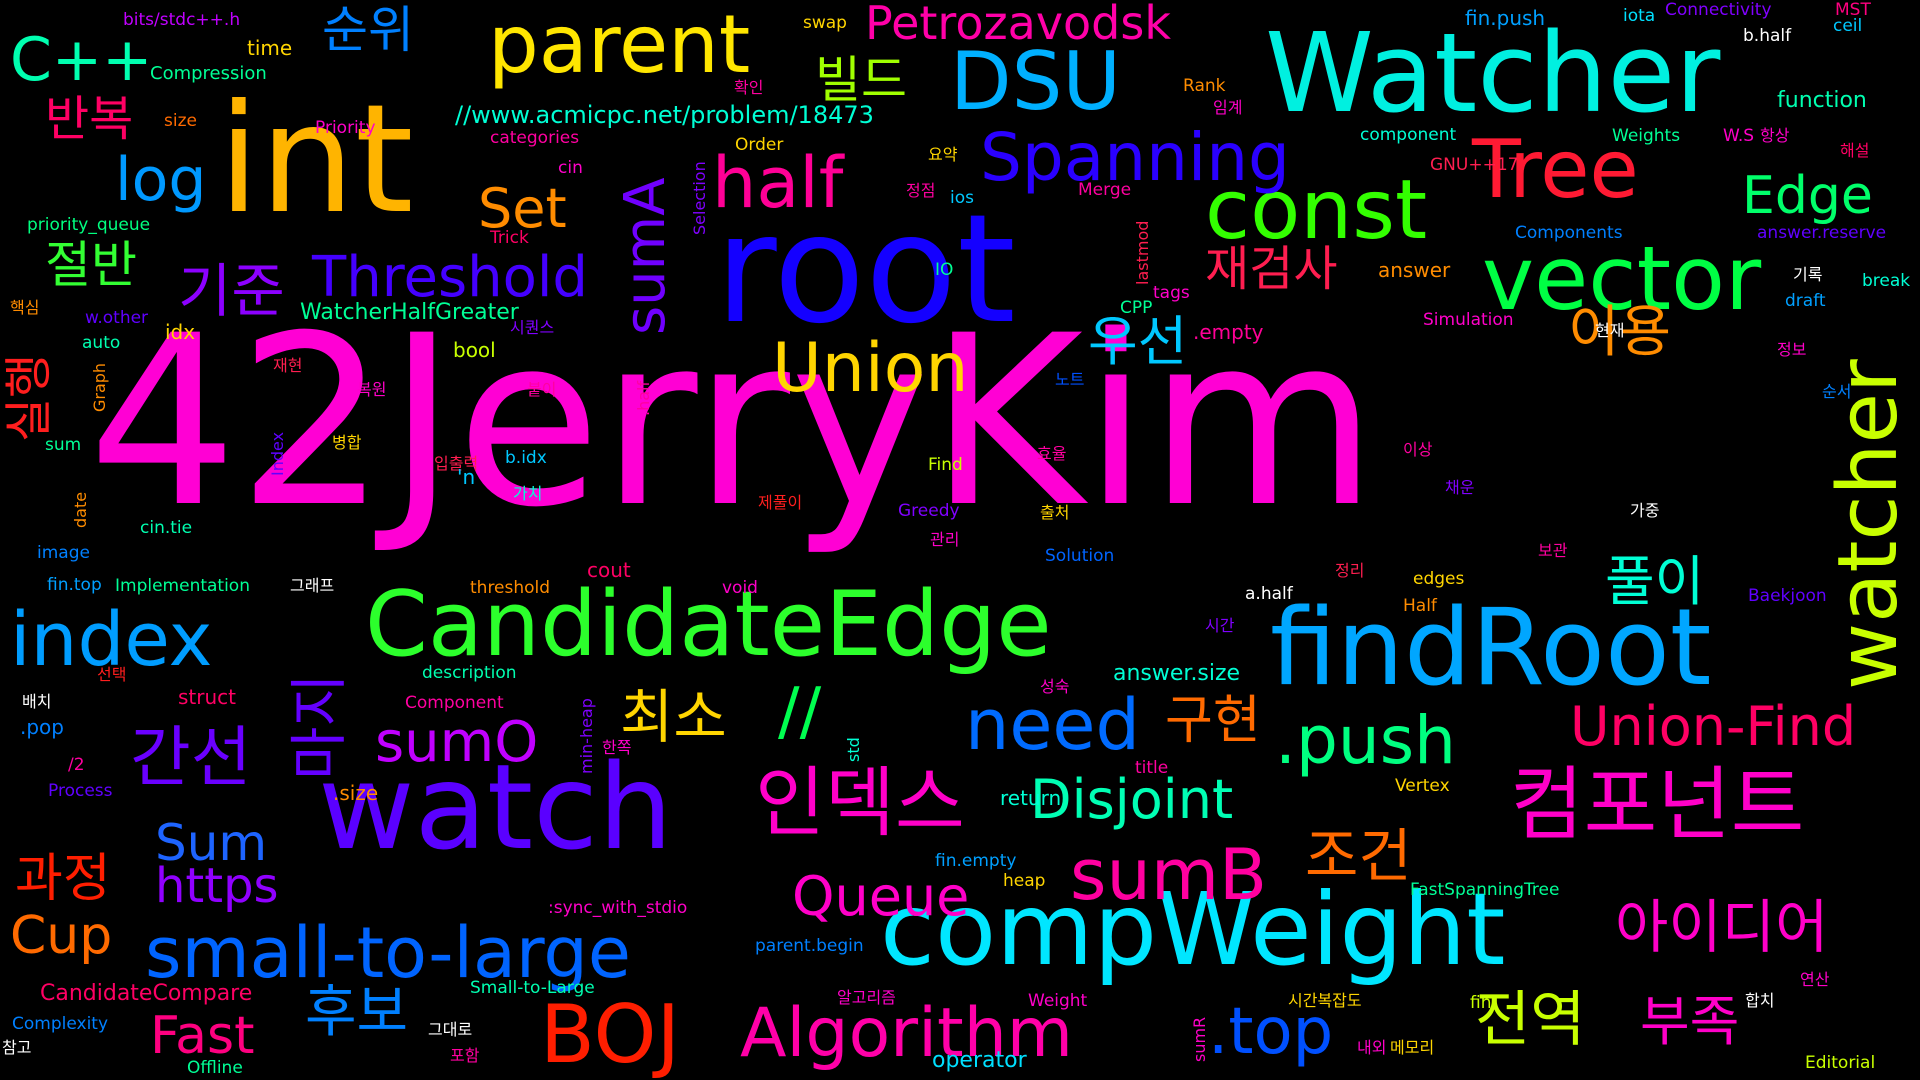  Describe the element at coordinates (1493, 73) in the screenshot. I see `word-watcher: Watcher` at that location.